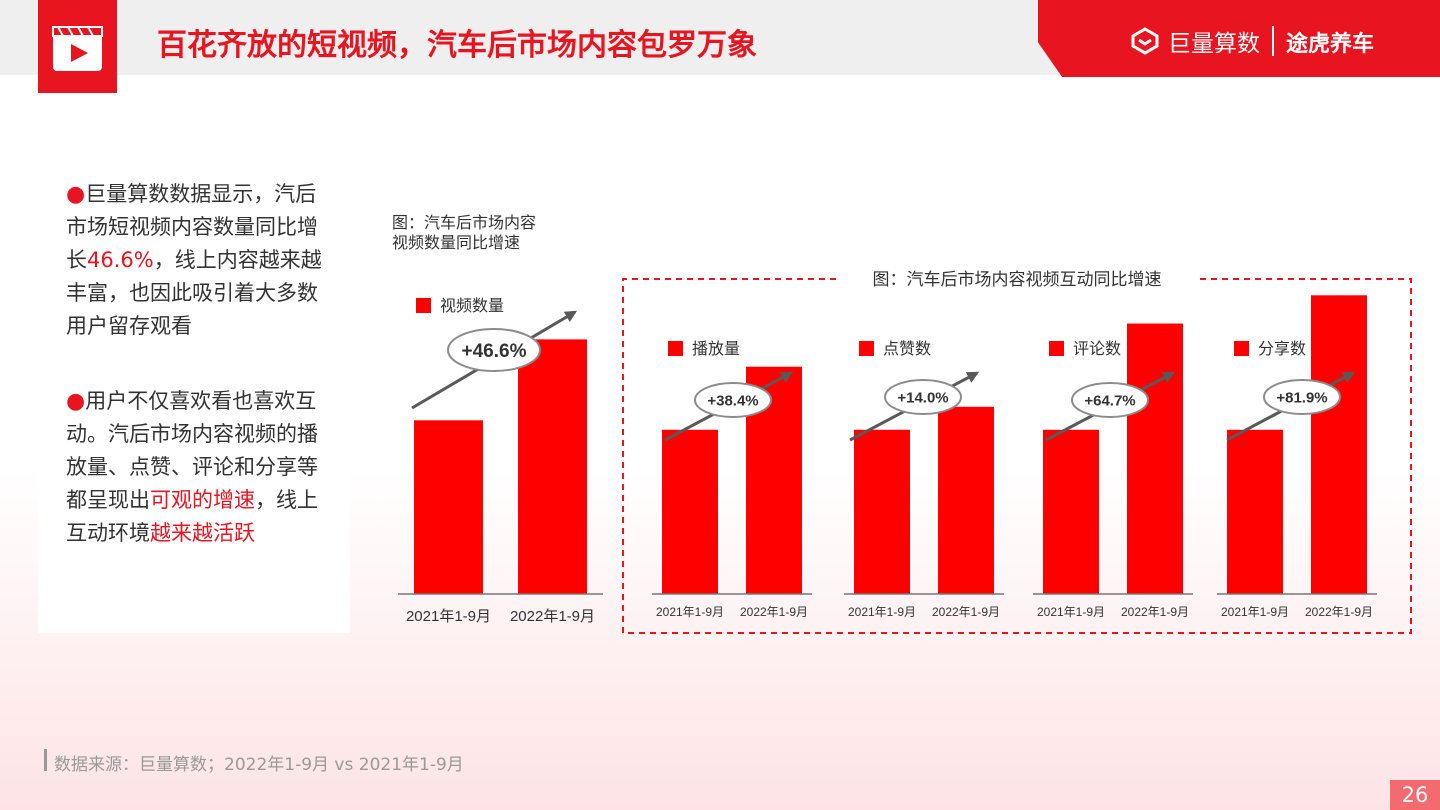 This screenshot has height=810, width=1440. Describe the element at coordinates (202, 500) in the screenshot. I see `p2-highlight-1: 可观的增速` at that location.